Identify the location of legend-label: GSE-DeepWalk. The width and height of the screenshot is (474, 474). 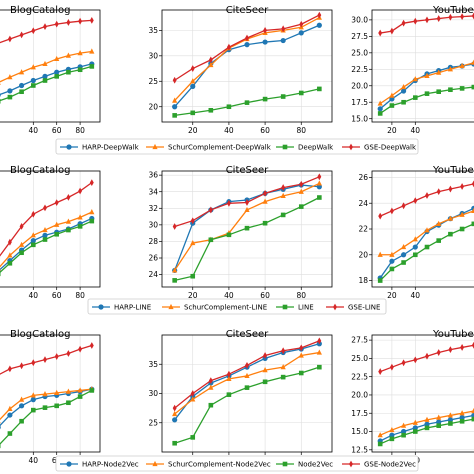
(390, 148).